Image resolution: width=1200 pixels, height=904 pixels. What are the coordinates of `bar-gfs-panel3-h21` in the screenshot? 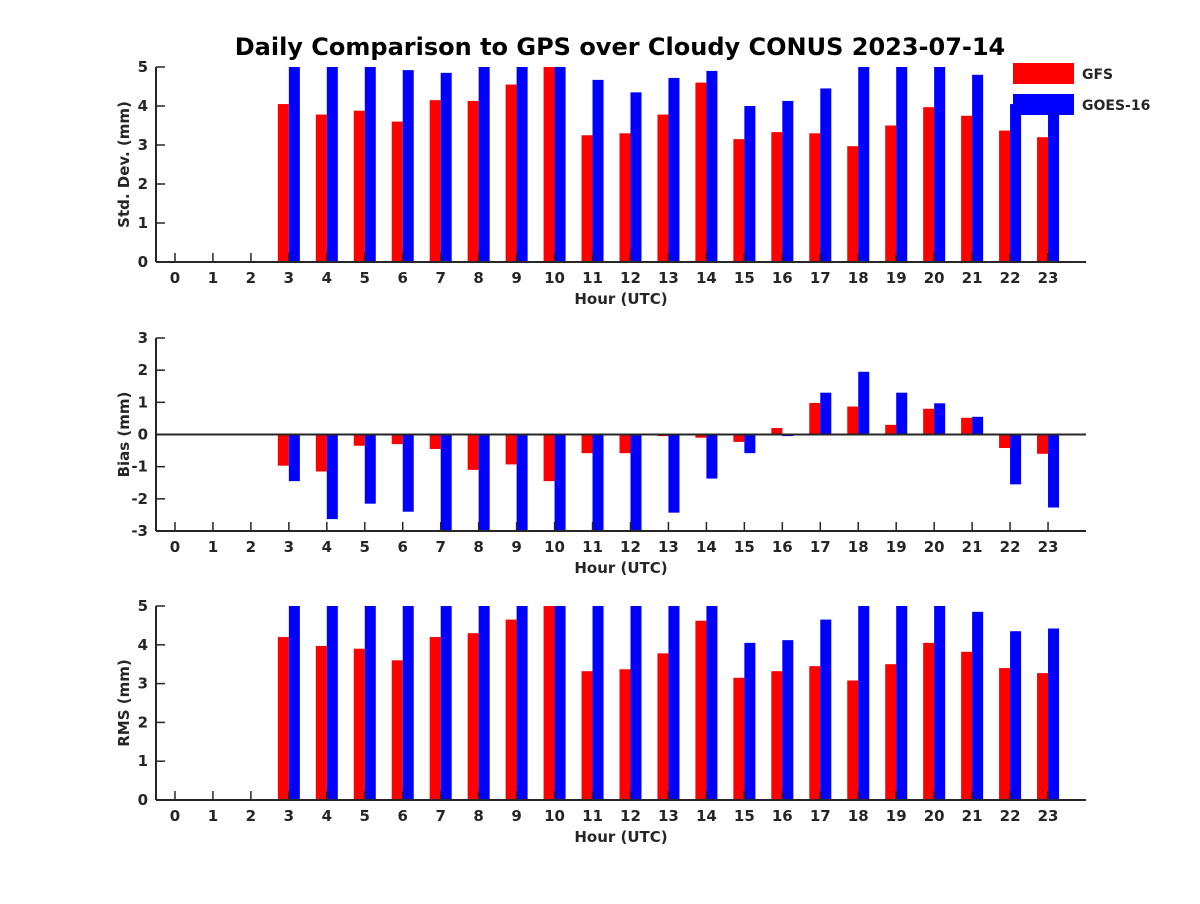 It's located at (967, 725).